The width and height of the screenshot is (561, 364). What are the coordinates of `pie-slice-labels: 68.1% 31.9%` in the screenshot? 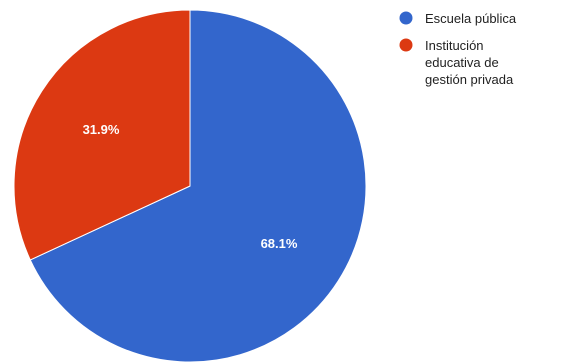 It's located at (190, 186).